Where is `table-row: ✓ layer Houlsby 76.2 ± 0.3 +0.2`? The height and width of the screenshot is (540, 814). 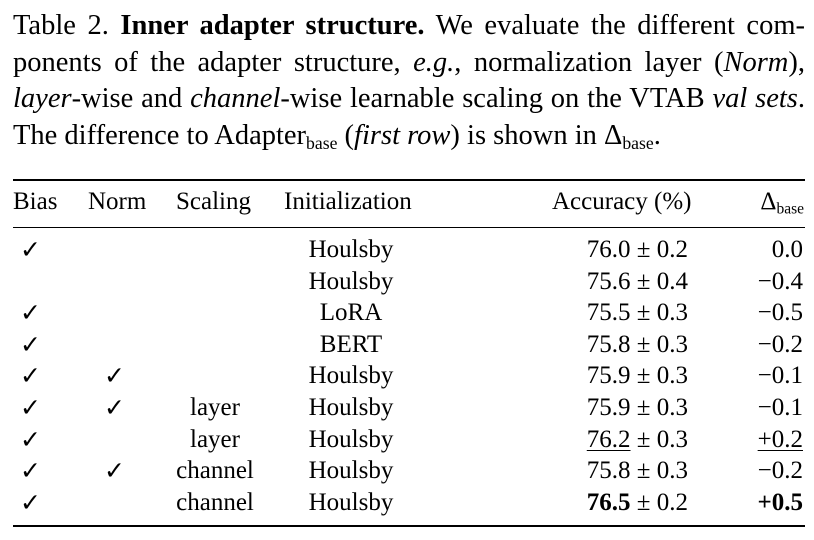
table-row: ✓ layer Houlsby 76.2 ± 0.3 +0.2 is located at coordinates (407, 440).